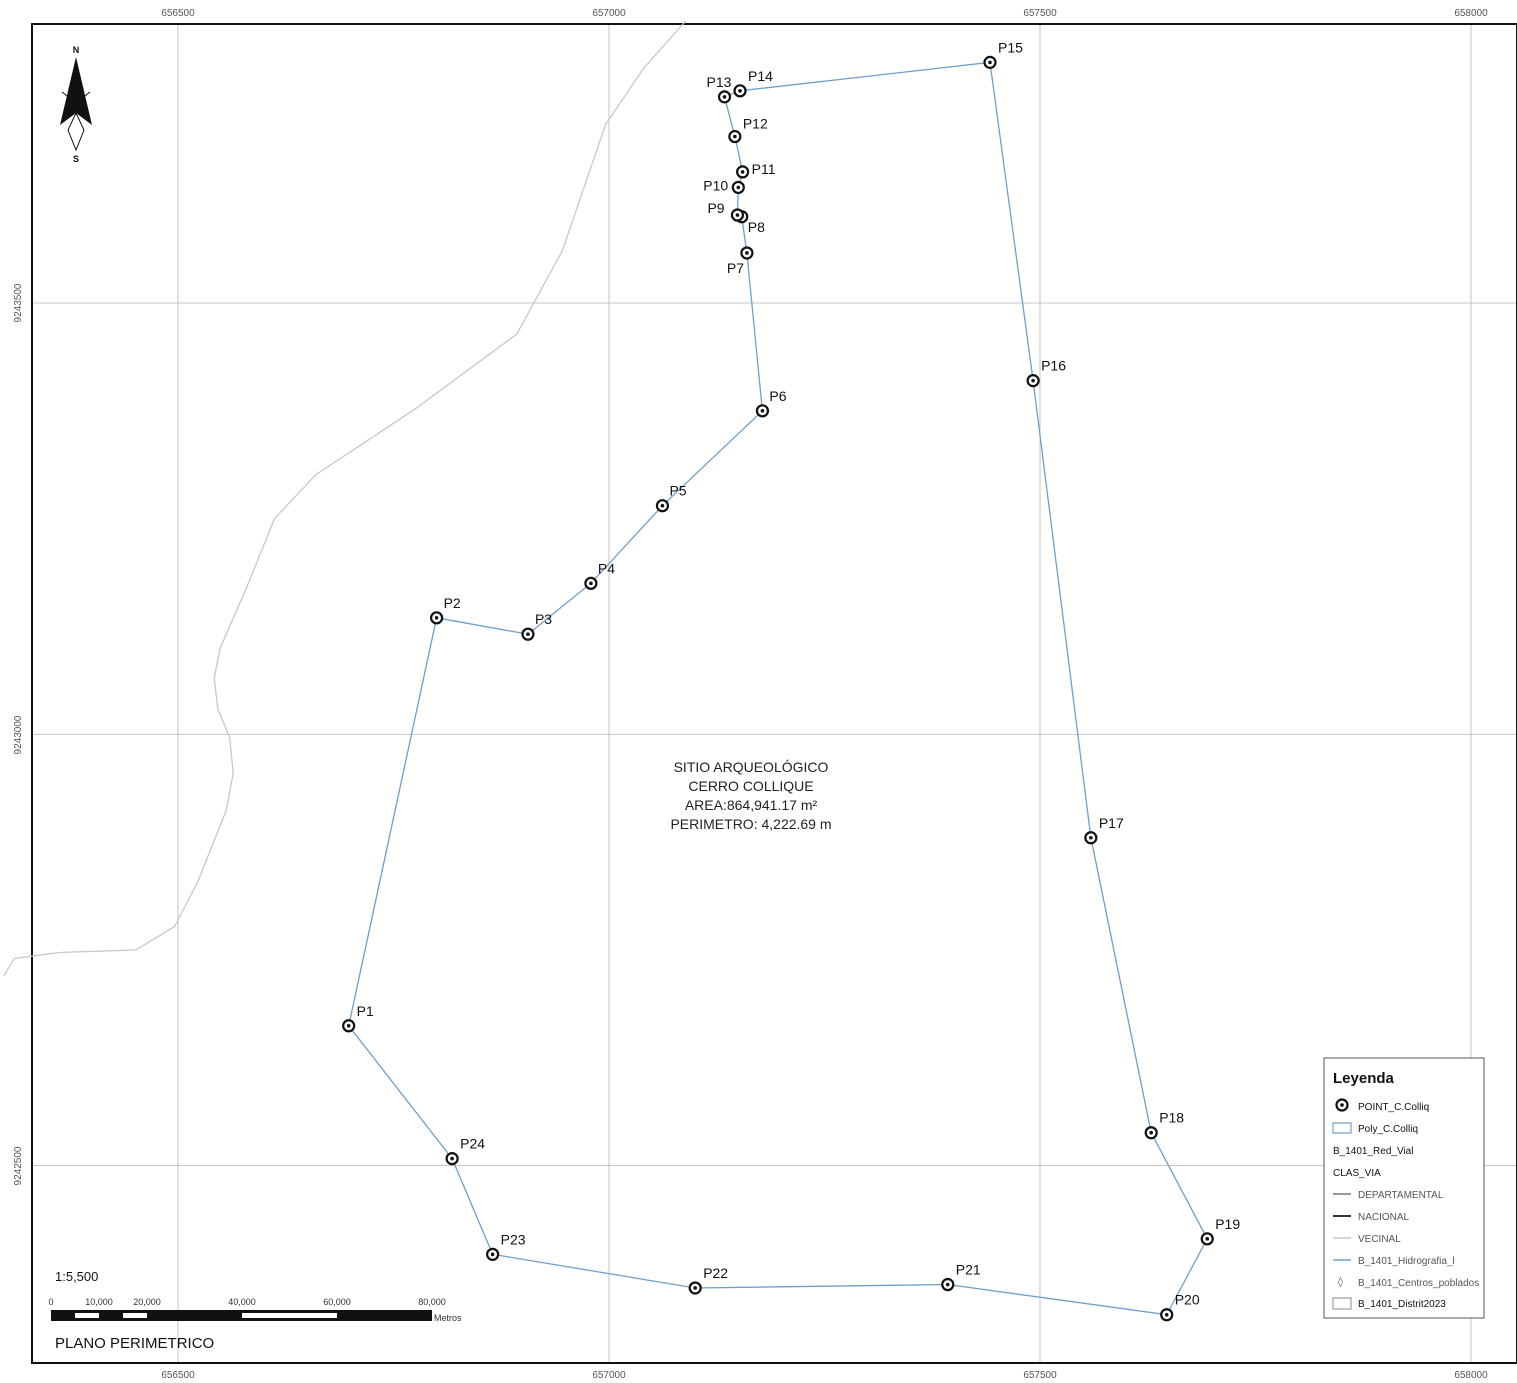  I want to click on point-marker-p5, so click(662, 506).